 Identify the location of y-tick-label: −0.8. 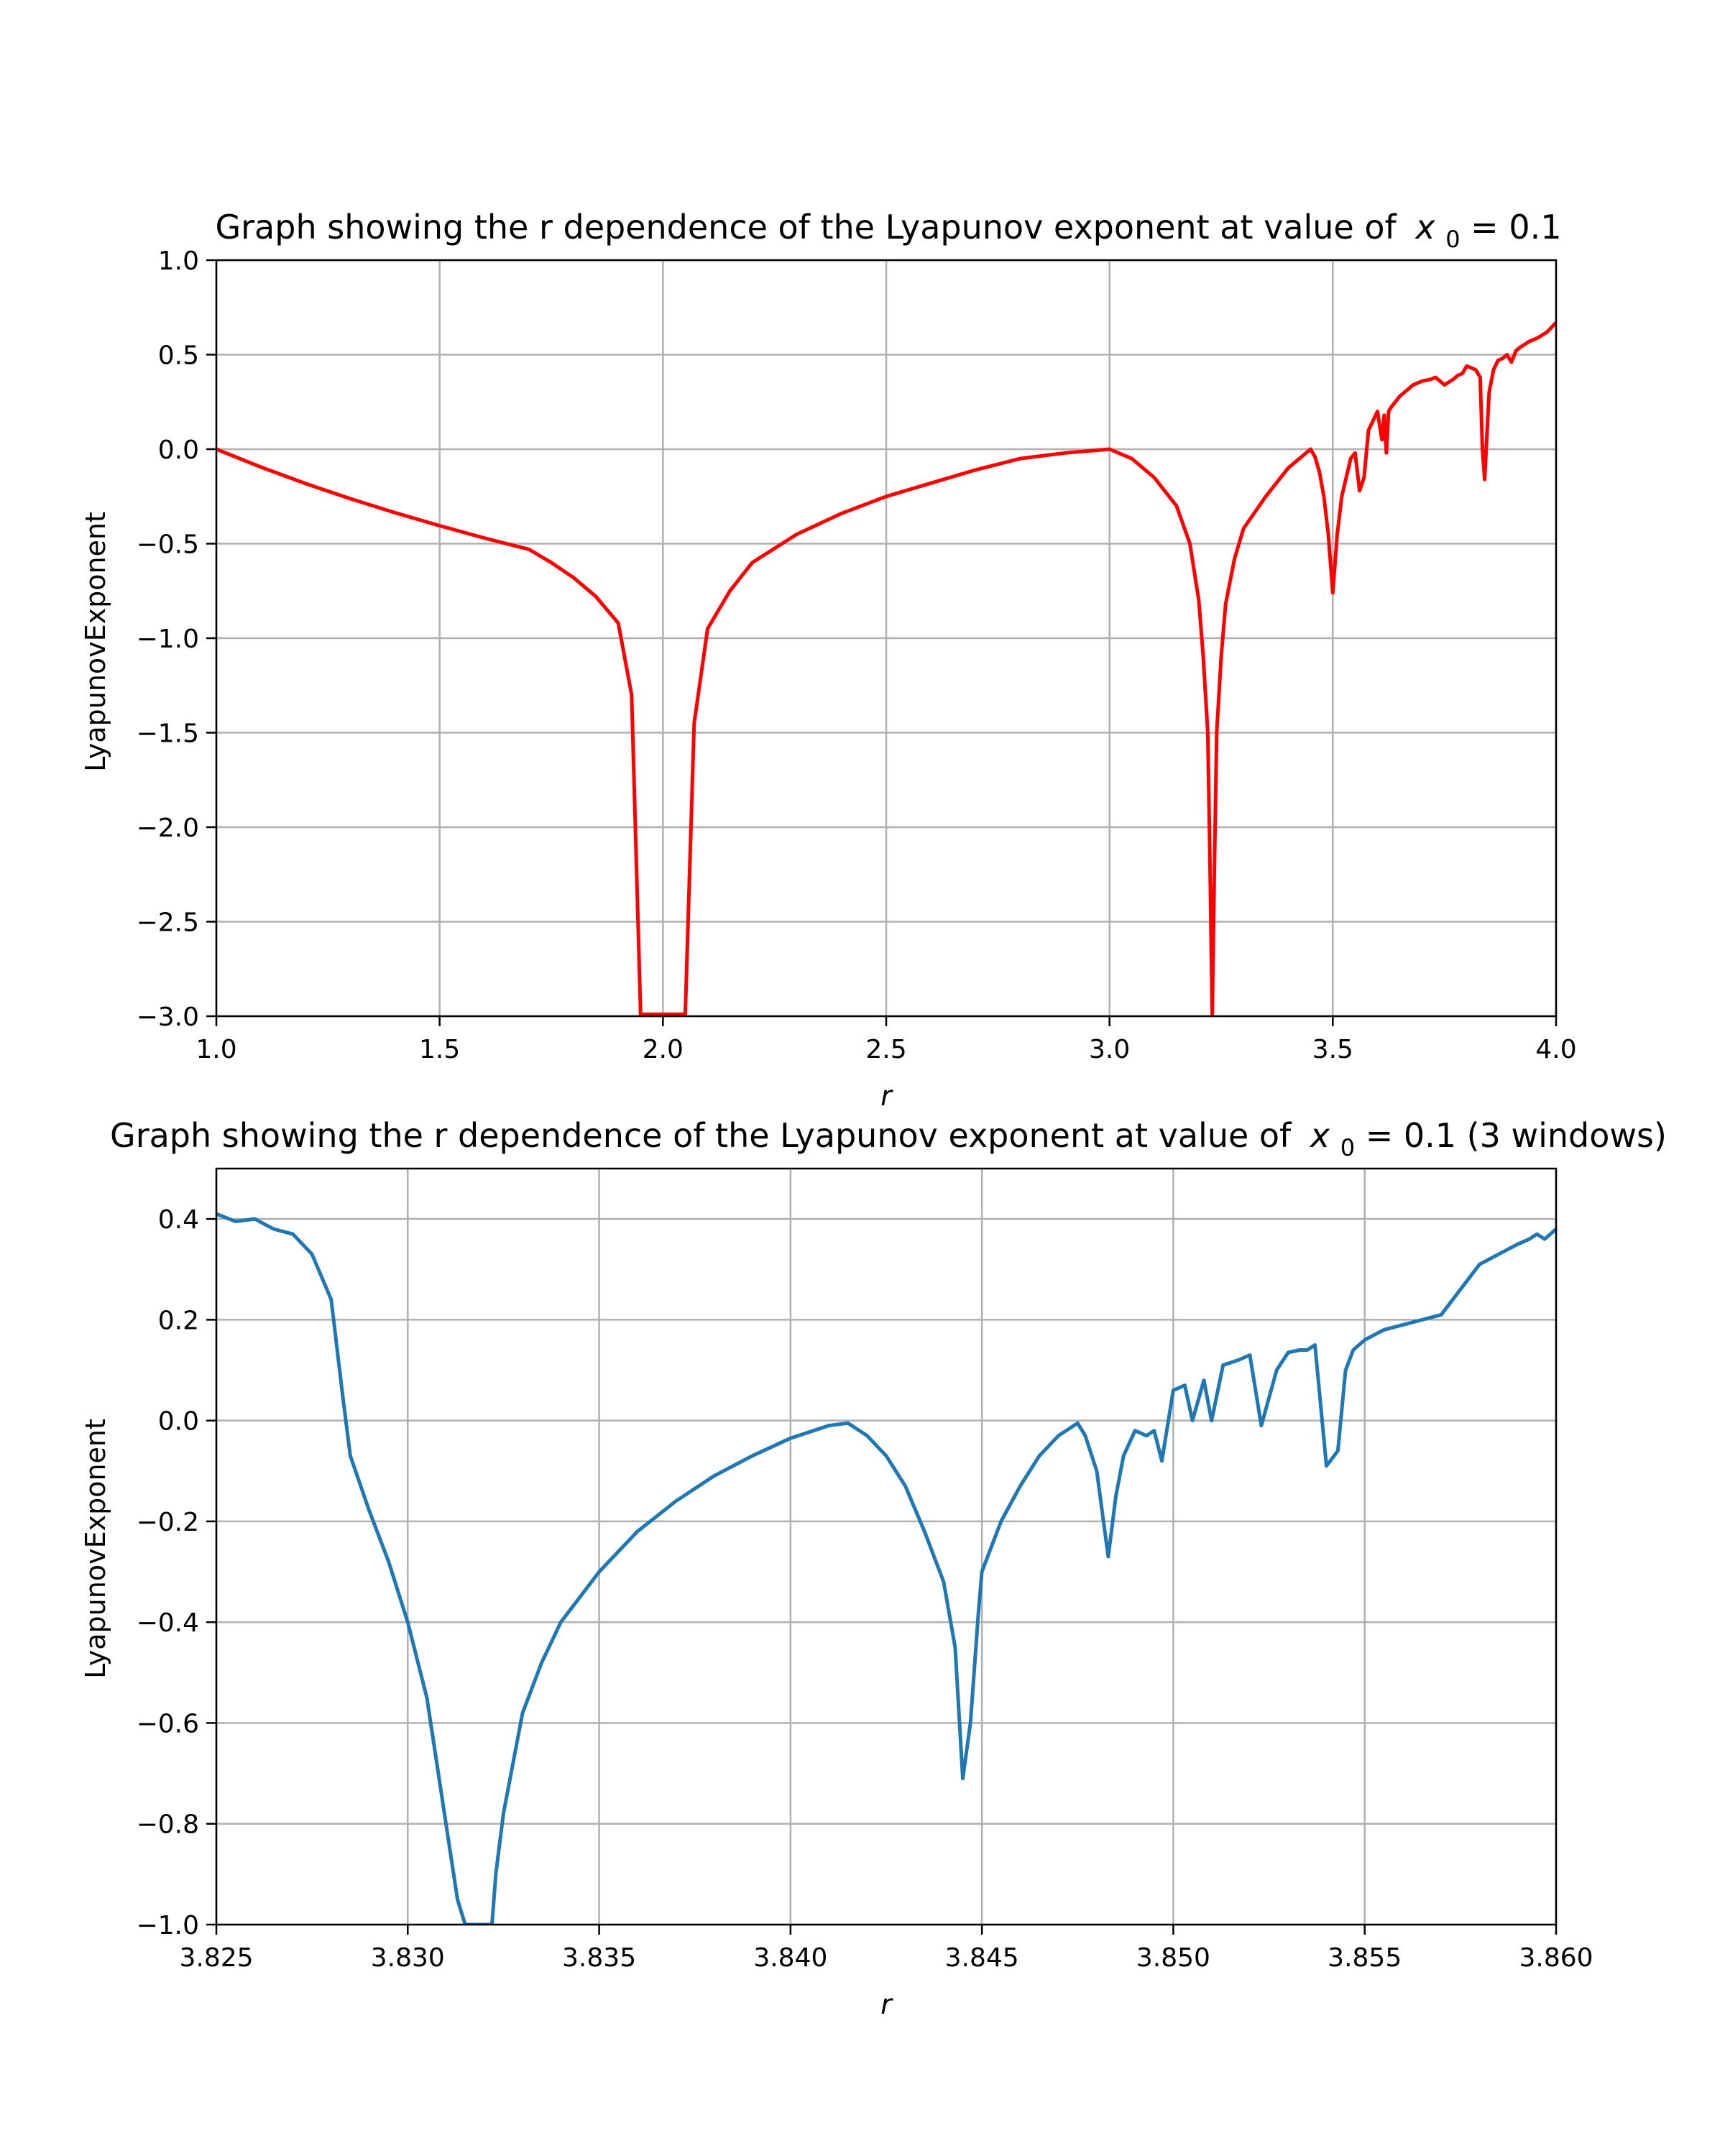
(168, 1825).